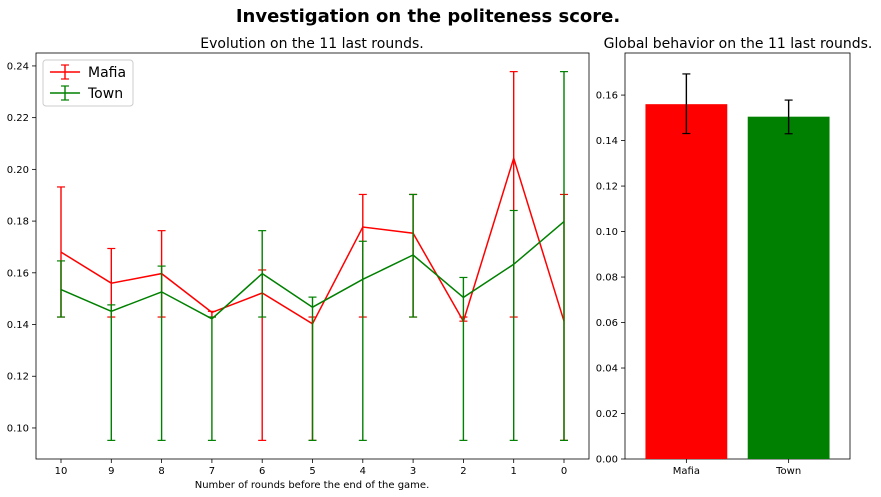 The image size is (881, 497). I want to click on bar-chart-y-axis: 0.00 0.02 0.04 0.06 0.08 0.10 0.12 0.14 0.16, so click(610, 278).